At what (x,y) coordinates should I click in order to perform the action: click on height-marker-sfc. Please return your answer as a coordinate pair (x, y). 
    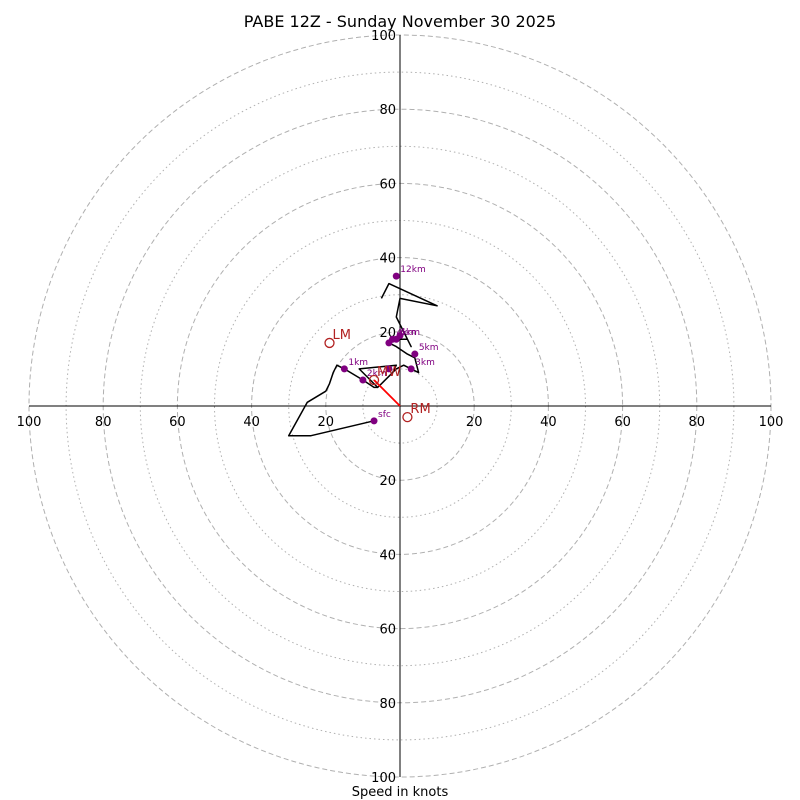
    Looking at the image, I should click on (374, 421).